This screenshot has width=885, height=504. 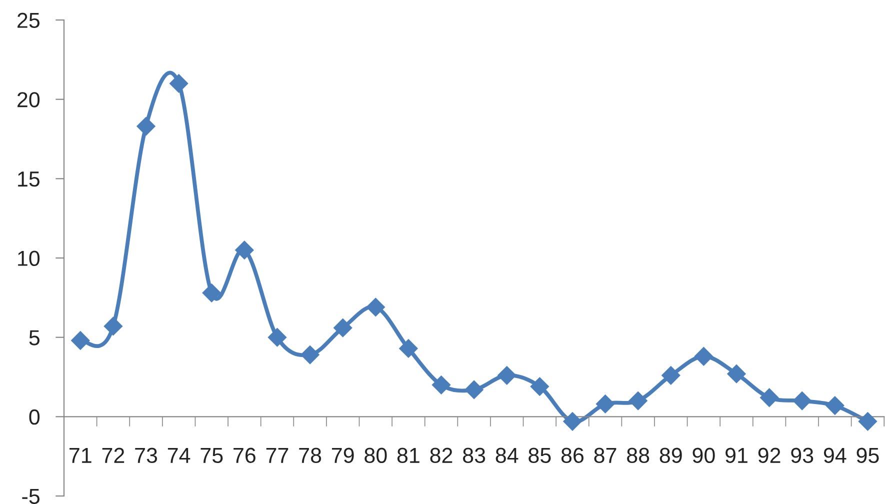 What do you see at coordinates (835, 456) in the screenshot?
I see `x-tick-label: 94` at bounding box center [835, 456].